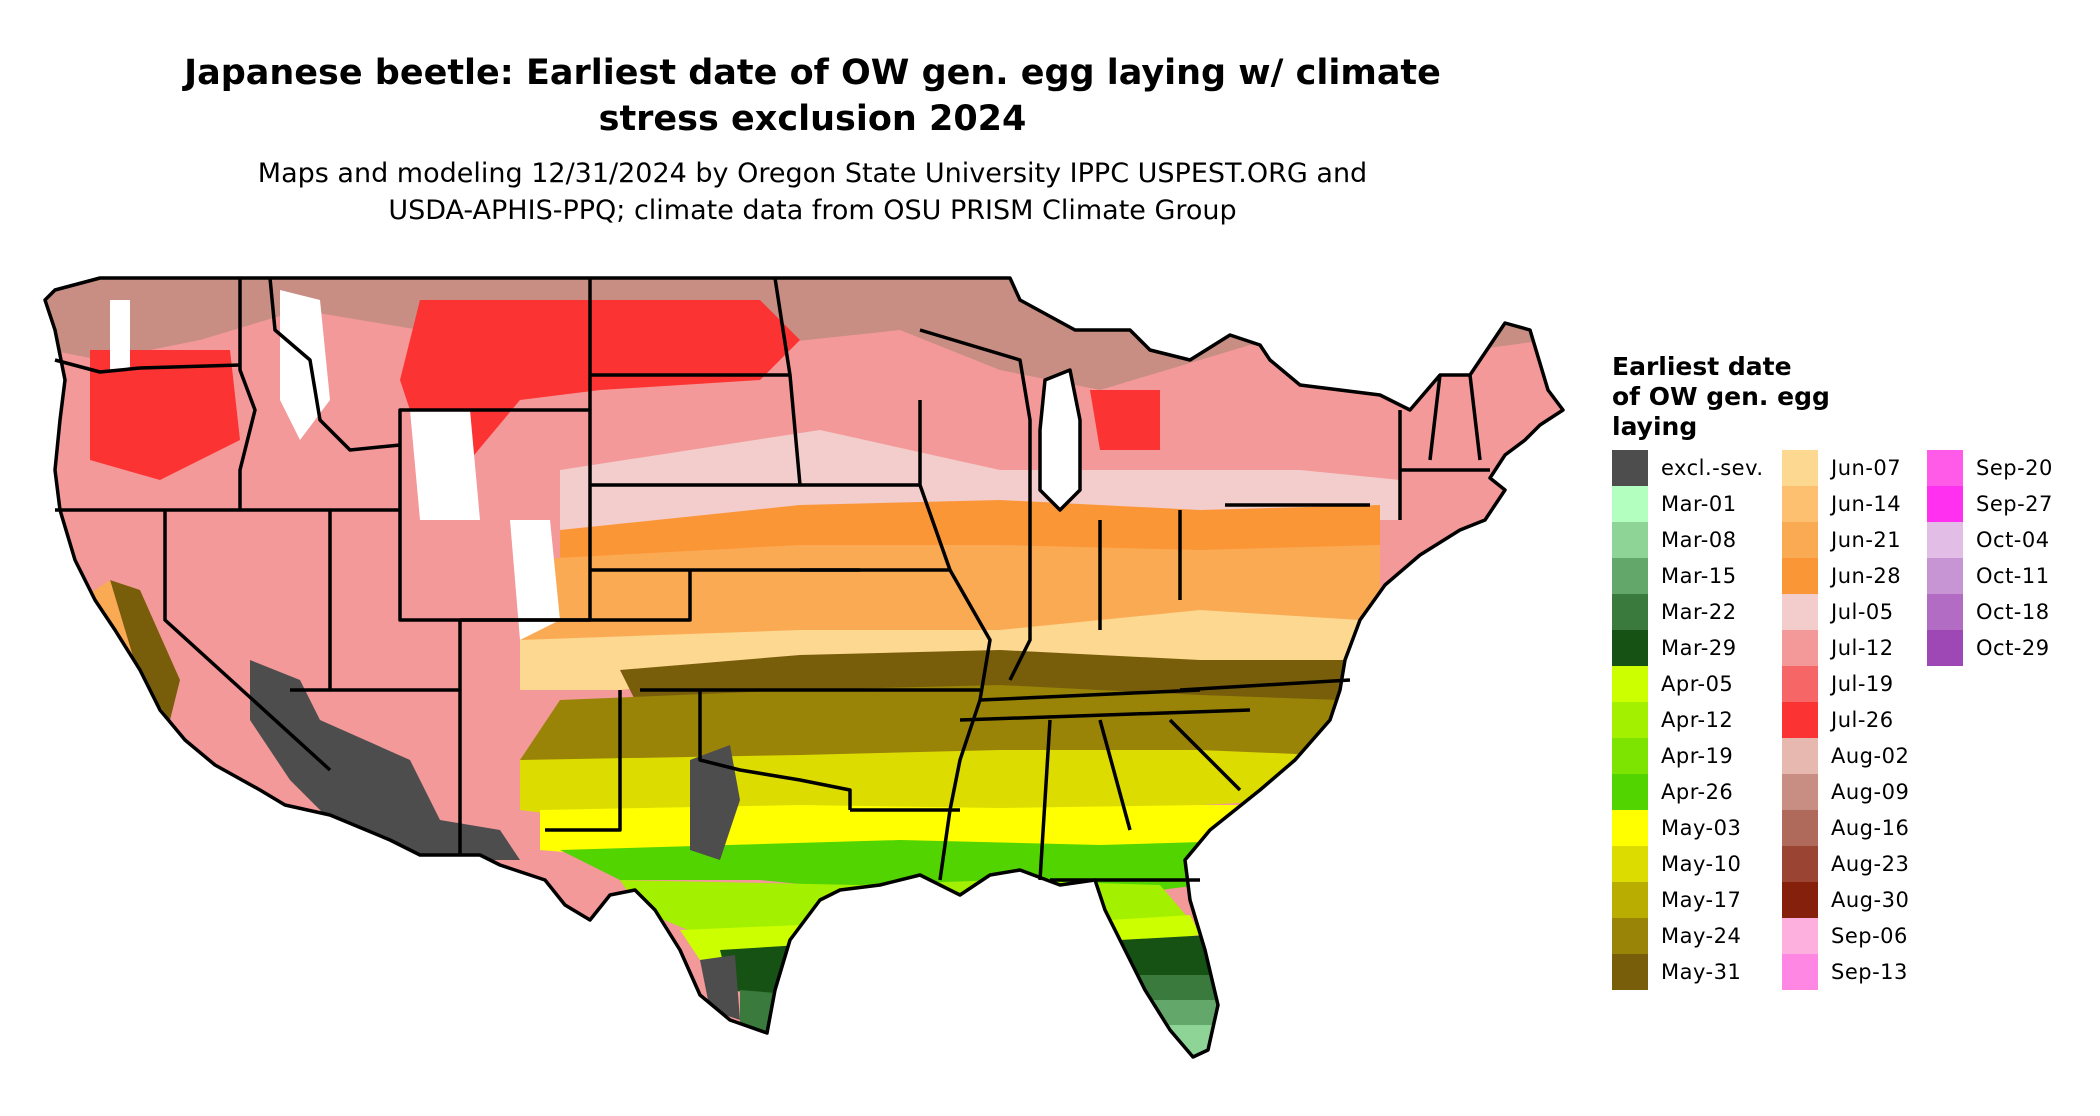 The image size is (2100, 1116). Describe the element at coordinates (2013, 648) in the screenshot. I see `legend-label: Oct-29` at that location.